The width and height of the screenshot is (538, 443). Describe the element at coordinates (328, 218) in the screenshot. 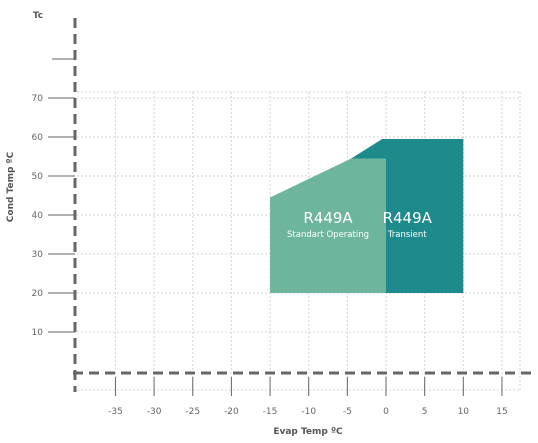

I see `region-name-0: R449A` at that location.